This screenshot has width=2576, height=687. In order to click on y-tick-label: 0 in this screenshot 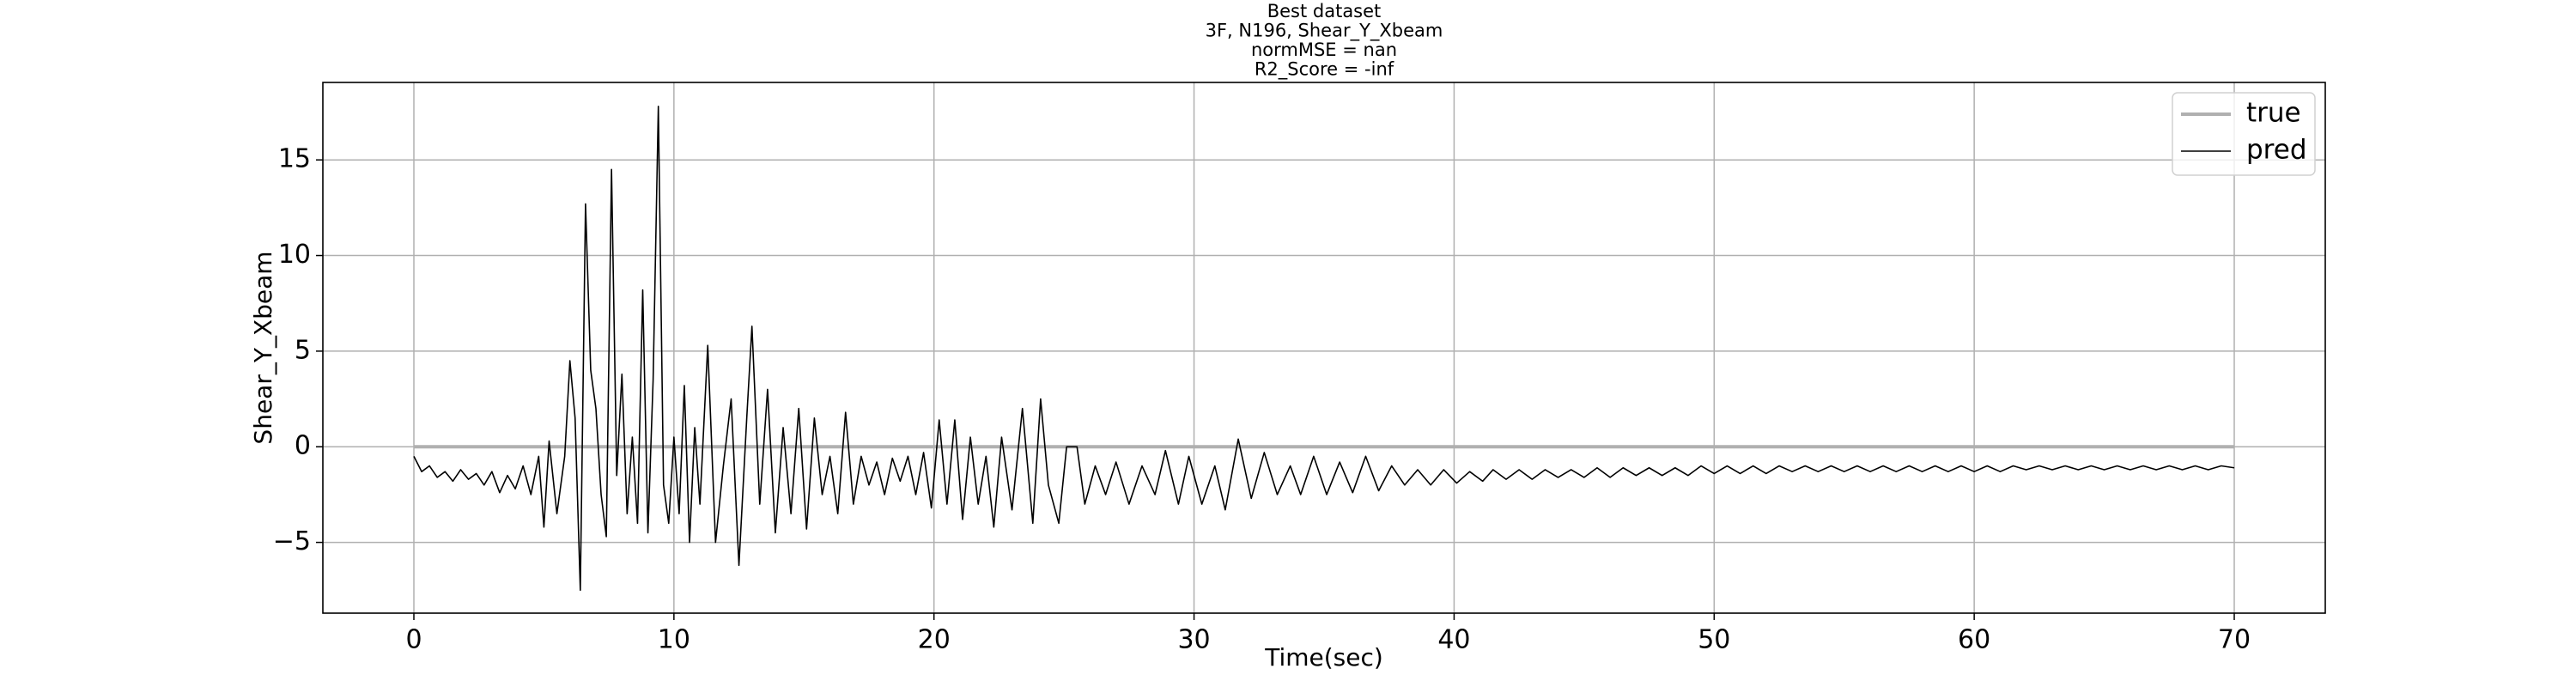, I will do `click(303, 446)`.